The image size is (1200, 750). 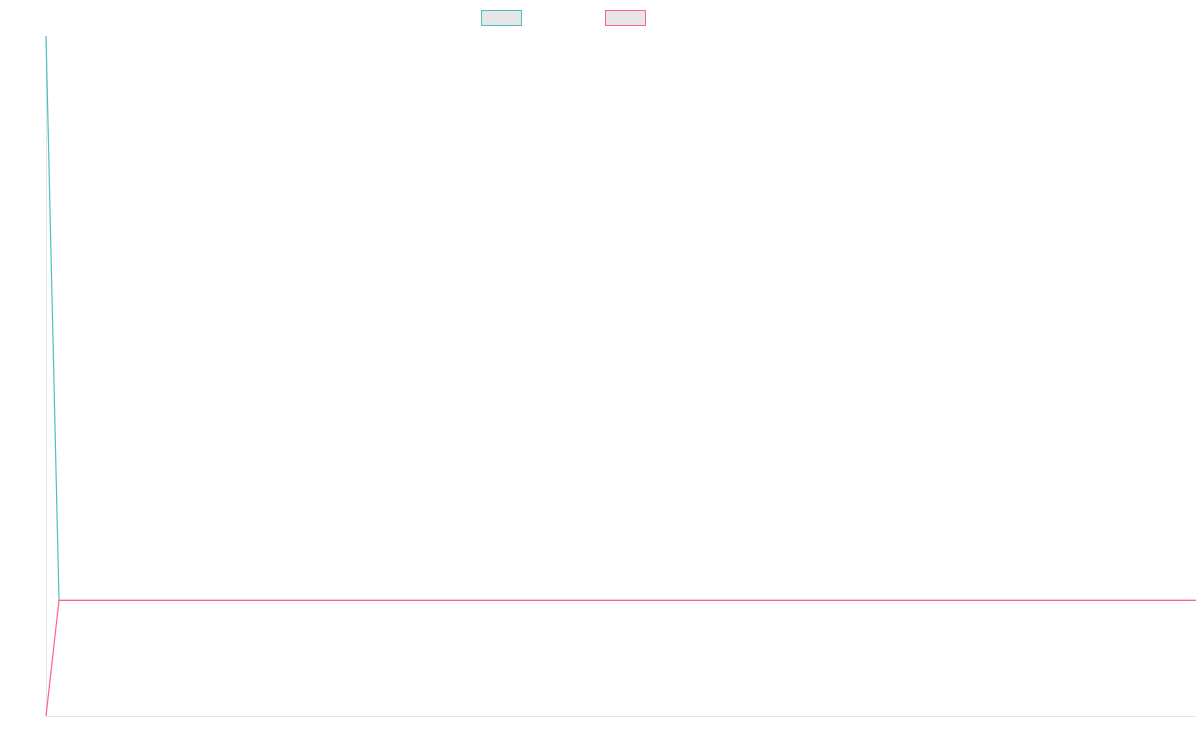 I want to click on legend, so click(x=563, y=18).